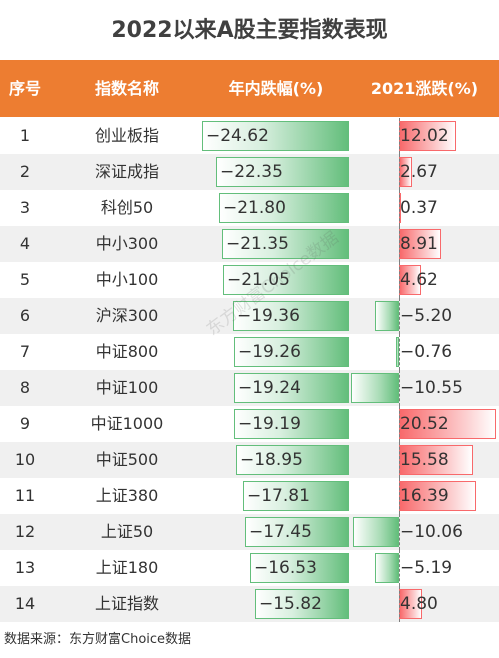  I want to click on ytd-value: −21.35, so click(257, 244).